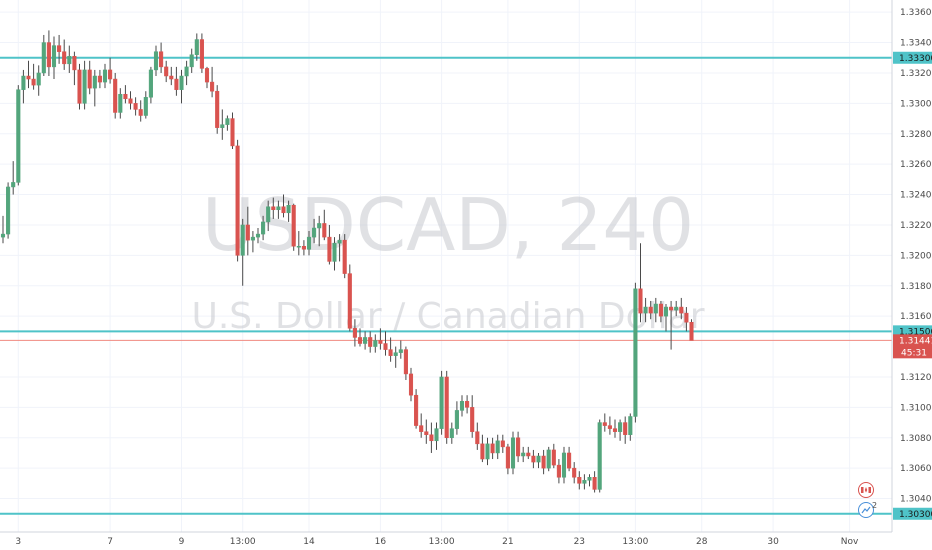 The width and height of the screenshot is (932, 550). I want to click on events-badge-icon: 2, so click(868, 509).